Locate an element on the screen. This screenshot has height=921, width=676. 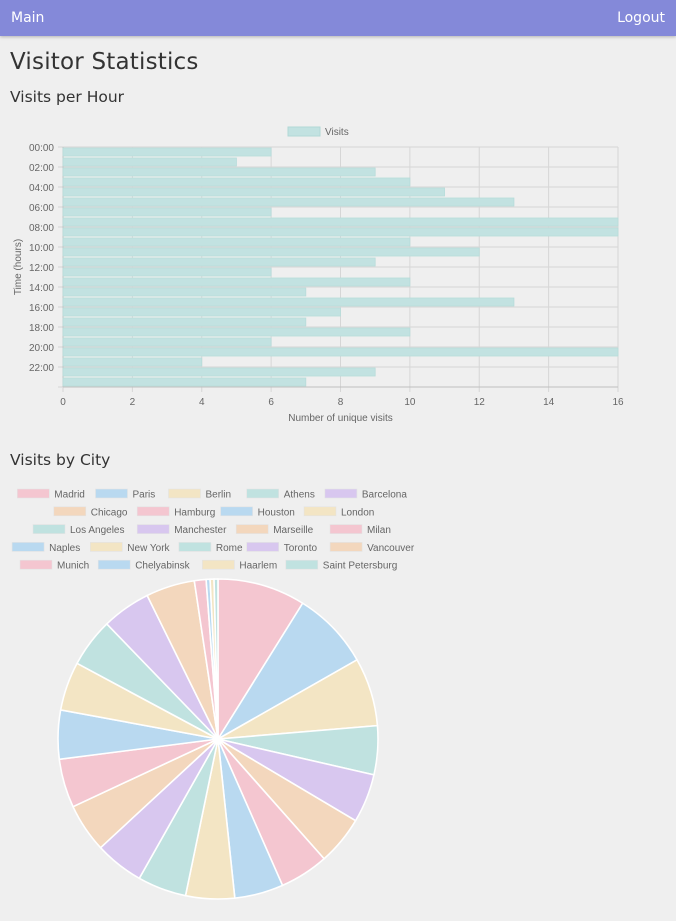
bar-02:00 is located at coordinates (219, 172).